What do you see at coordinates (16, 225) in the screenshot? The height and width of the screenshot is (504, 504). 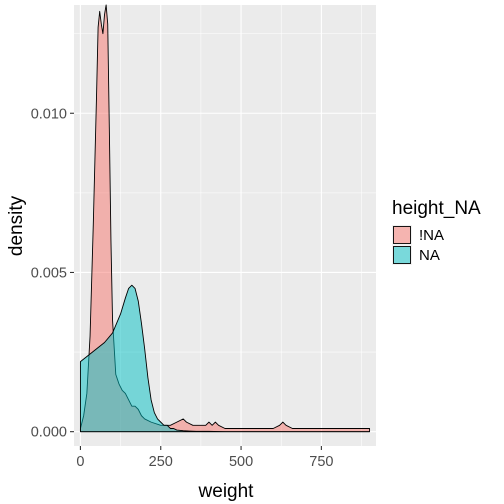 I see `y-axis-title: density` at bounding box center [16, 225].